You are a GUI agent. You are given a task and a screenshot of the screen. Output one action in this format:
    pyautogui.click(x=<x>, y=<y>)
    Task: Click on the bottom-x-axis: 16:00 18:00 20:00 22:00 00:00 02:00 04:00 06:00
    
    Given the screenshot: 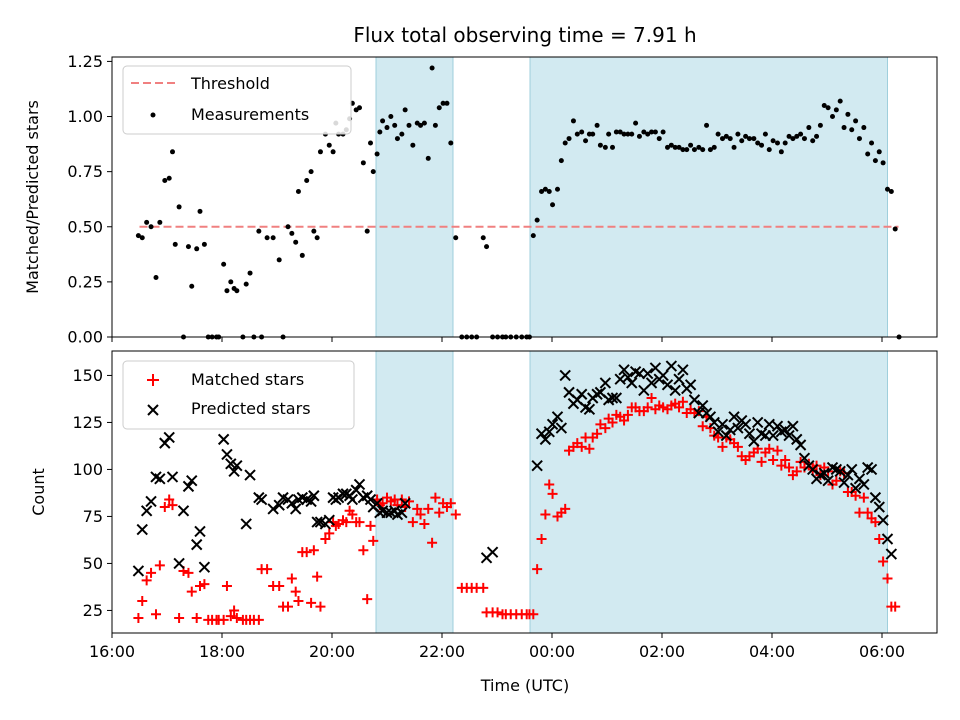 What is the action you would take?
    pyautogui.click(x=497, y=647)
    